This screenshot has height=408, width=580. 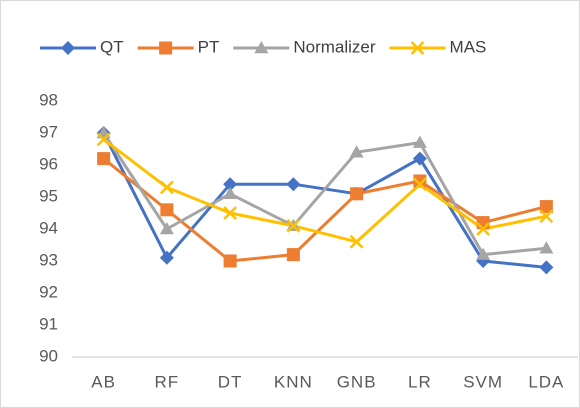 I want to click on y-tick-label: 96, so click(x=48, y=163).